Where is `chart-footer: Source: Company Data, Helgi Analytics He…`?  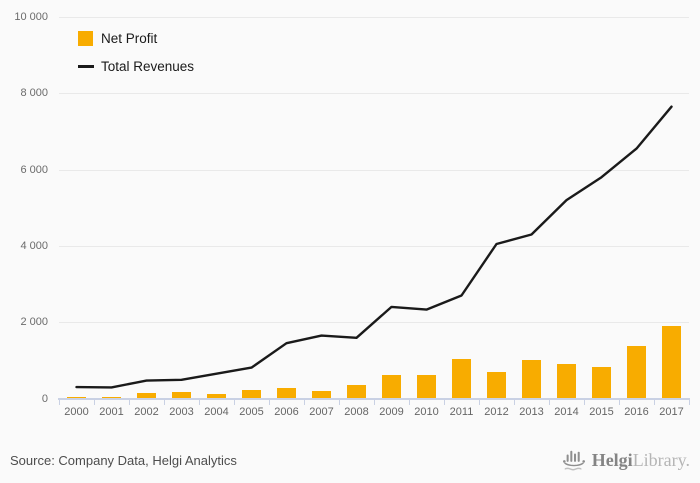
chart-footer: Source: Company Data, Helgi Analytics He… is located at coordinates (350, 460).